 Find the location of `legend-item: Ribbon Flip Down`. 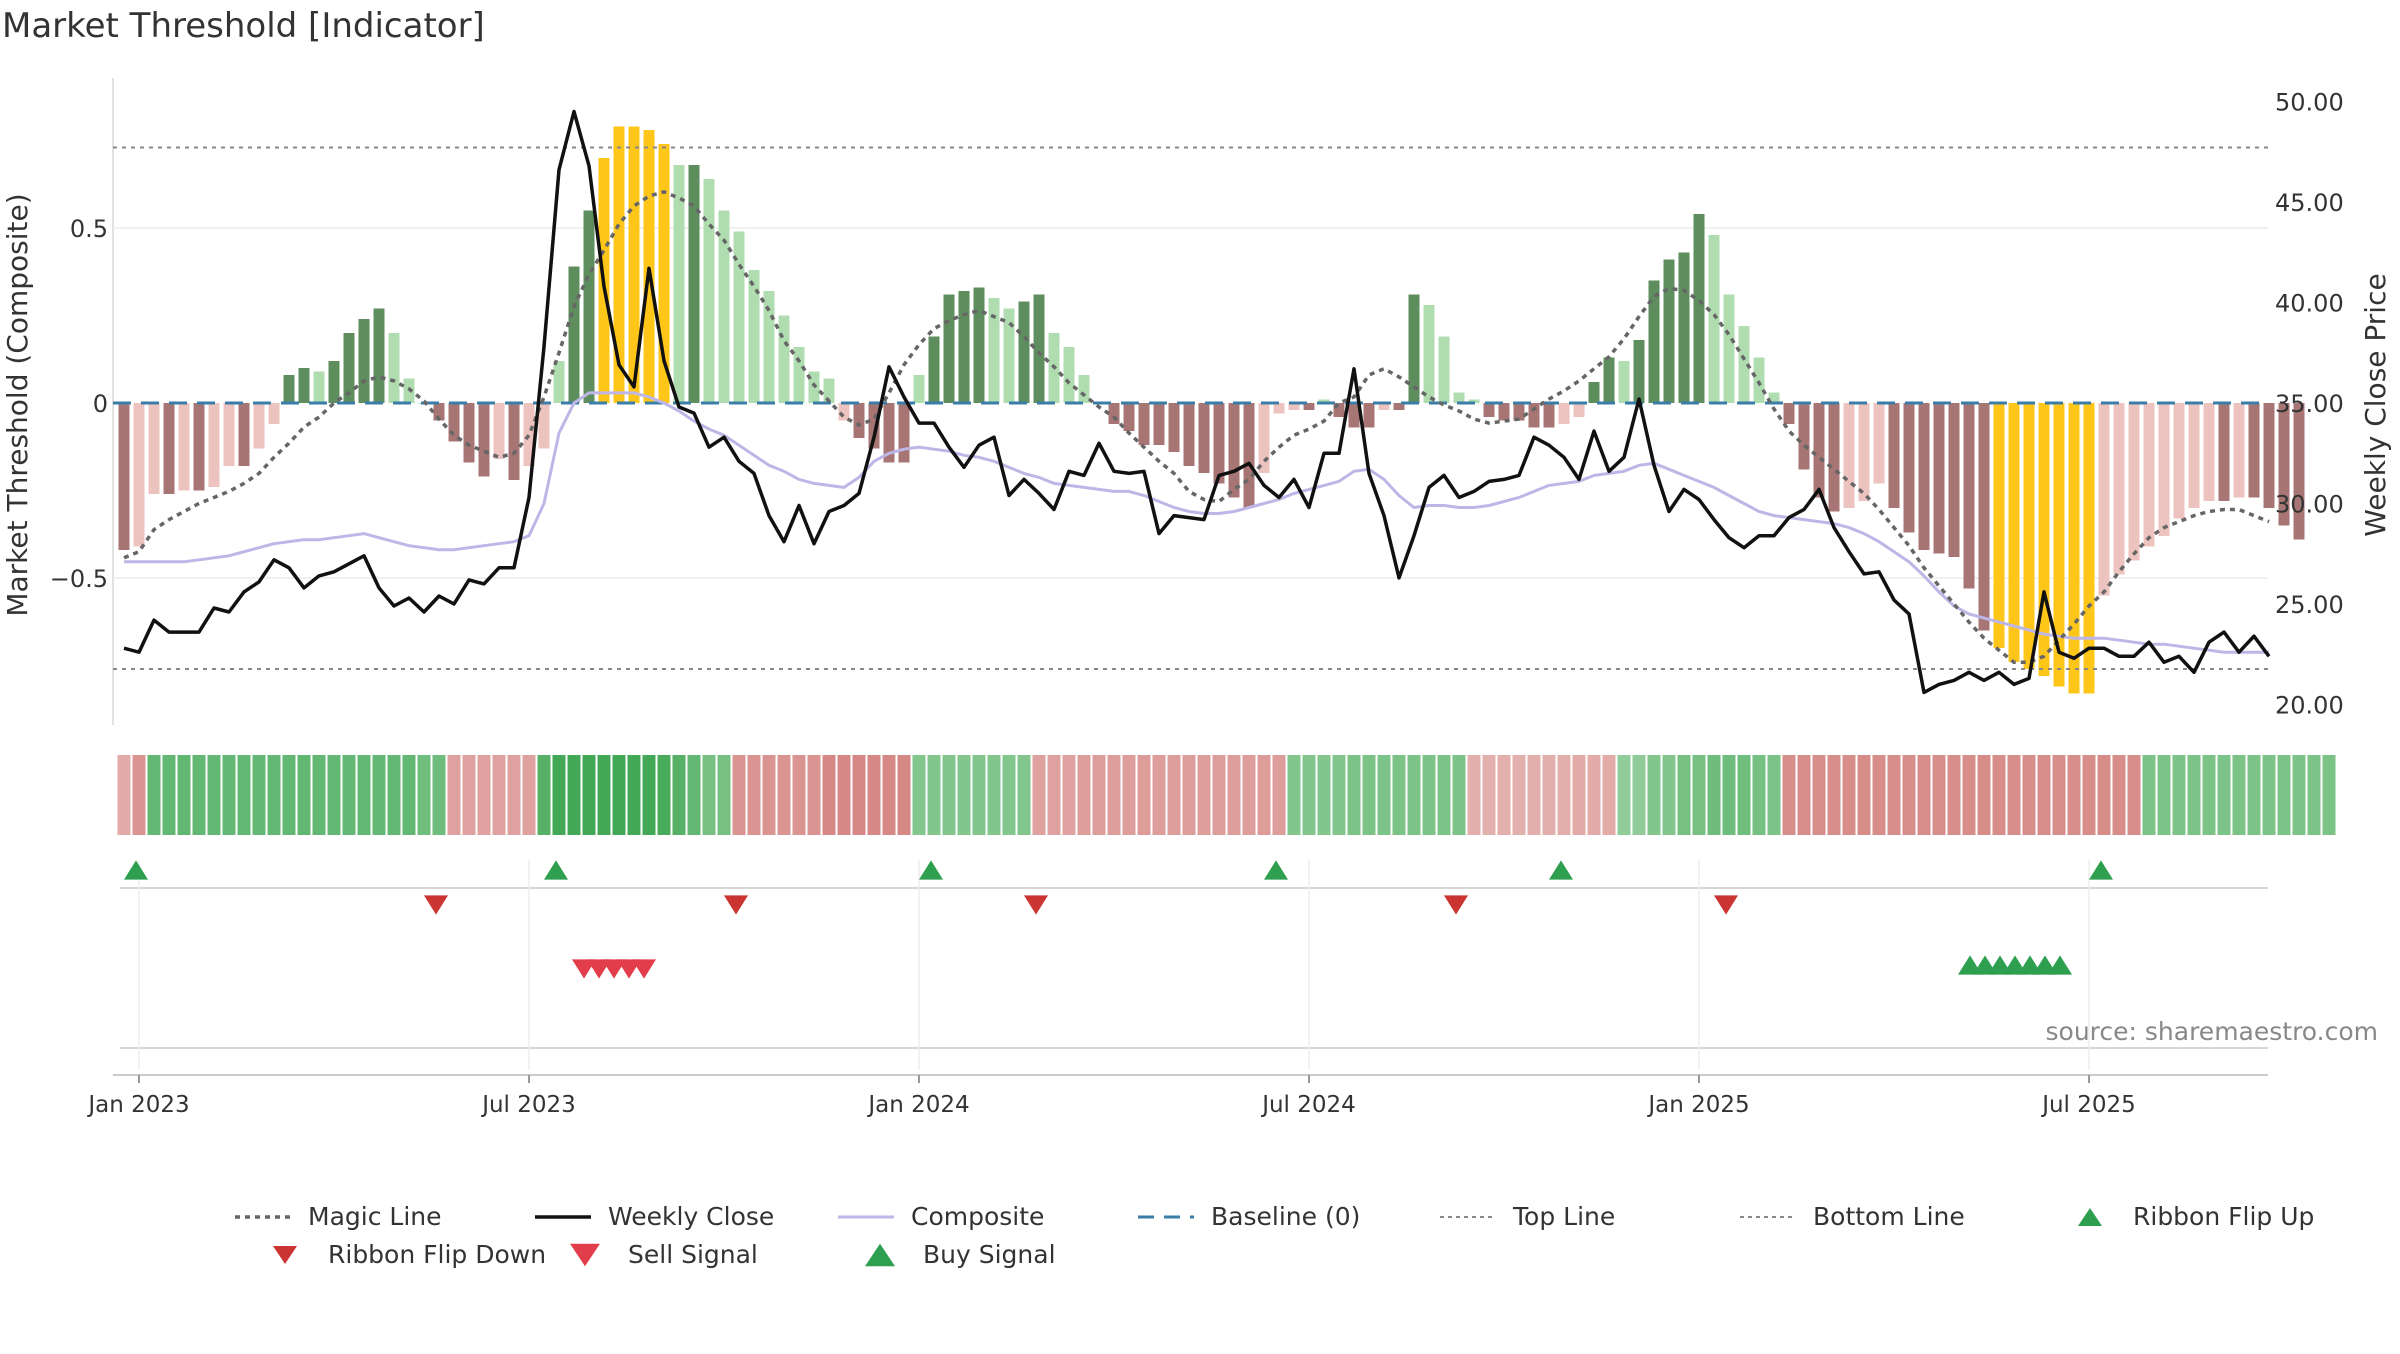

legend-item: Ribbon Flip Down is located at coordinates (409, 1254).